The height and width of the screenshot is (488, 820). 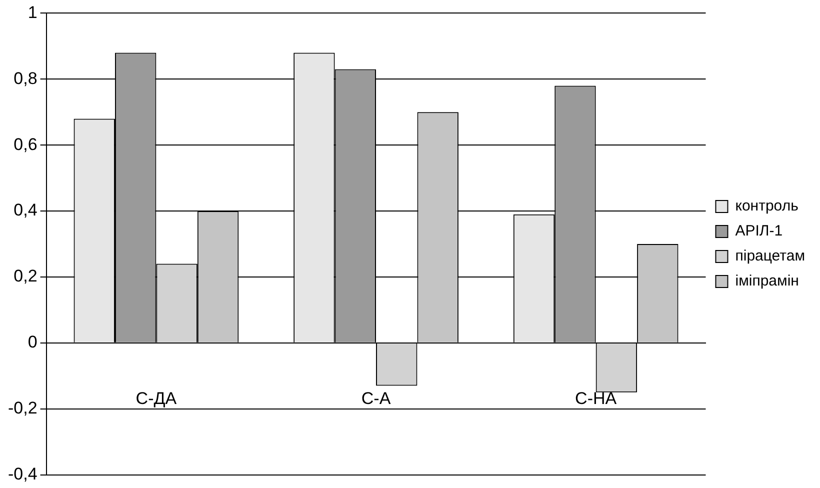 I want to click on y-tick-label: 1, so click(x=33, y=12).